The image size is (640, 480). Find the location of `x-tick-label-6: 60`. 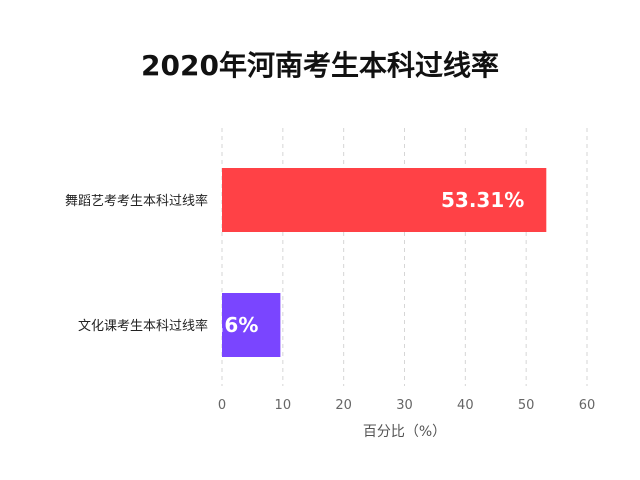

x-tick-label-6: 60 is located at coordinates (587, 405).